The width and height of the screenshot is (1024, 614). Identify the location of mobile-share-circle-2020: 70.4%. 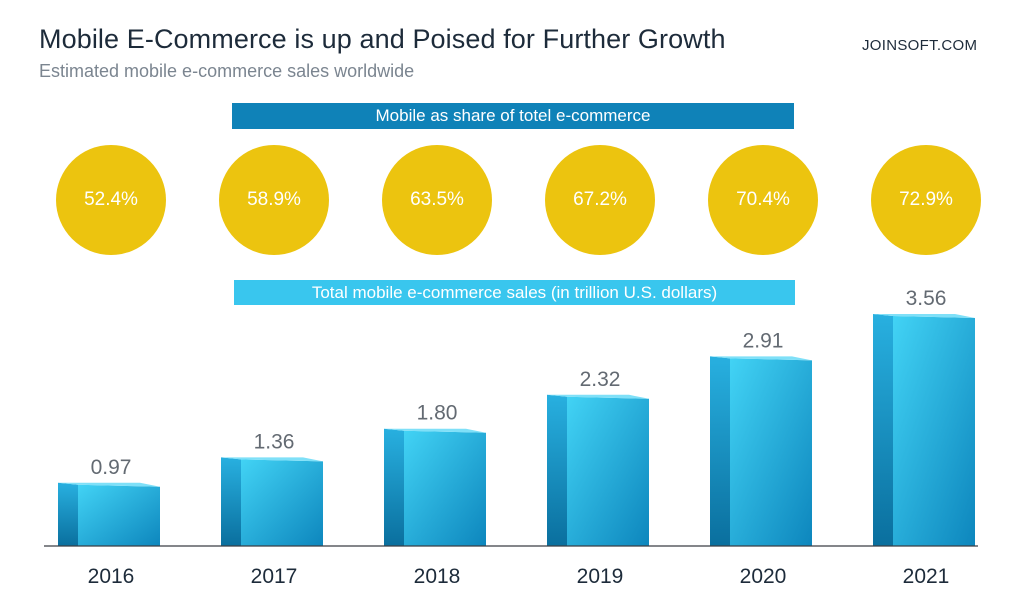
(763, 200).